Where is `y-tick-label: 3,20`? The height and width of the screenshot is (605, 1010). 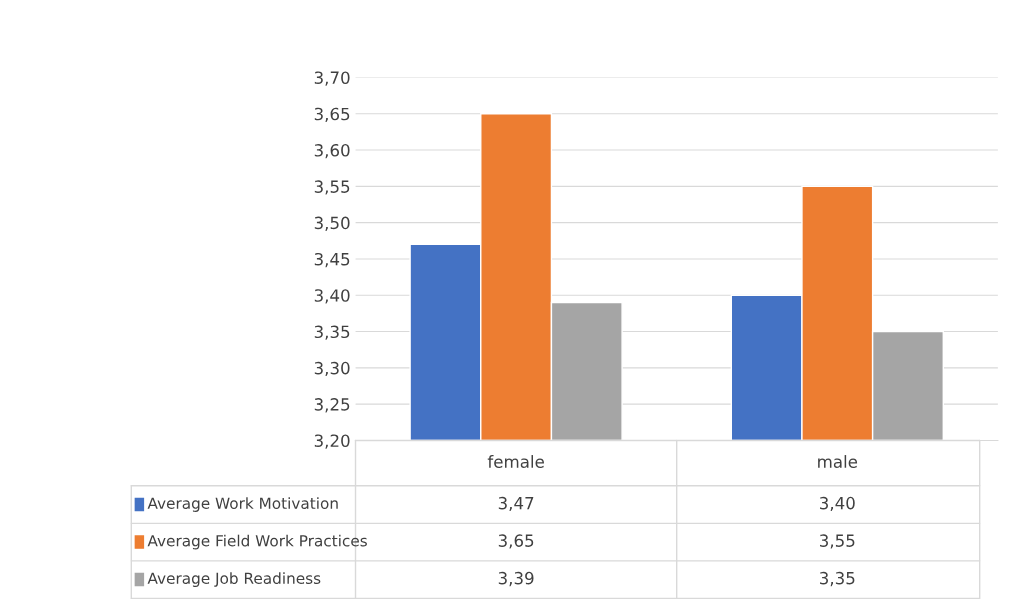 y-tick-label: 3,20 is located at coordinates (332, 441).